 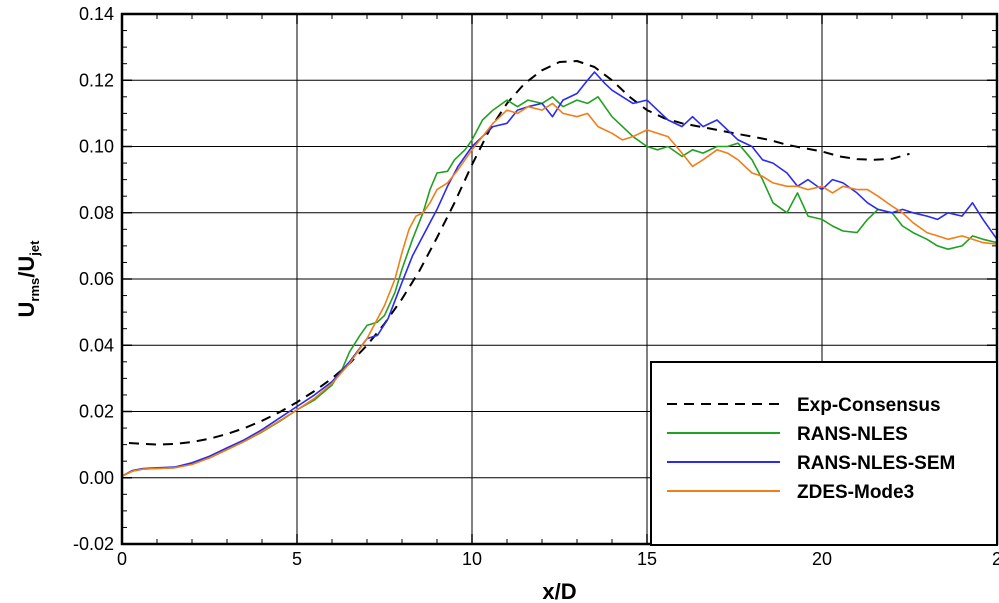 What do you see at coordinates (472, 559) in the screenshot?
I see `x-tick-label: 10` at bounding box center [472, 559].